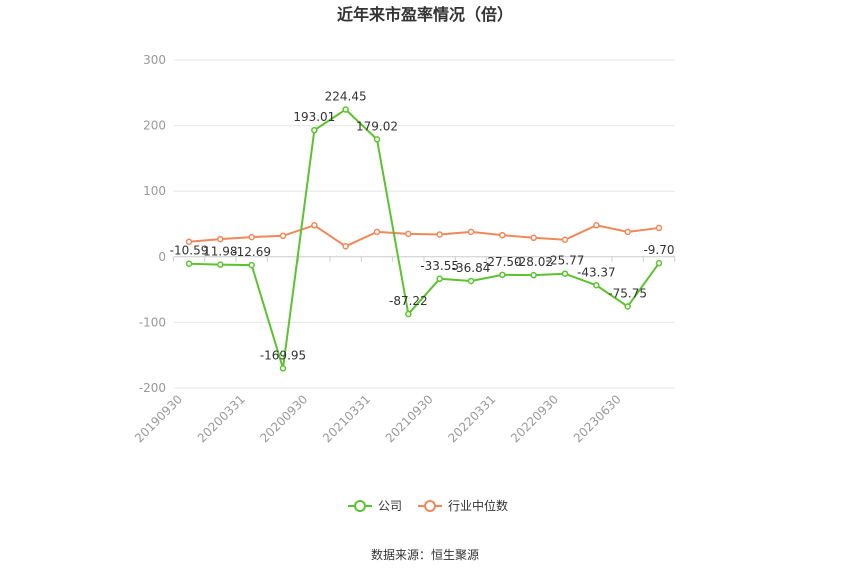 The width and height of the screenshot is (850, 575). What do you see at coordinates (251, 252) in the screenshot?
I see `data-label: -12.69` at bounding box center [251, 252].